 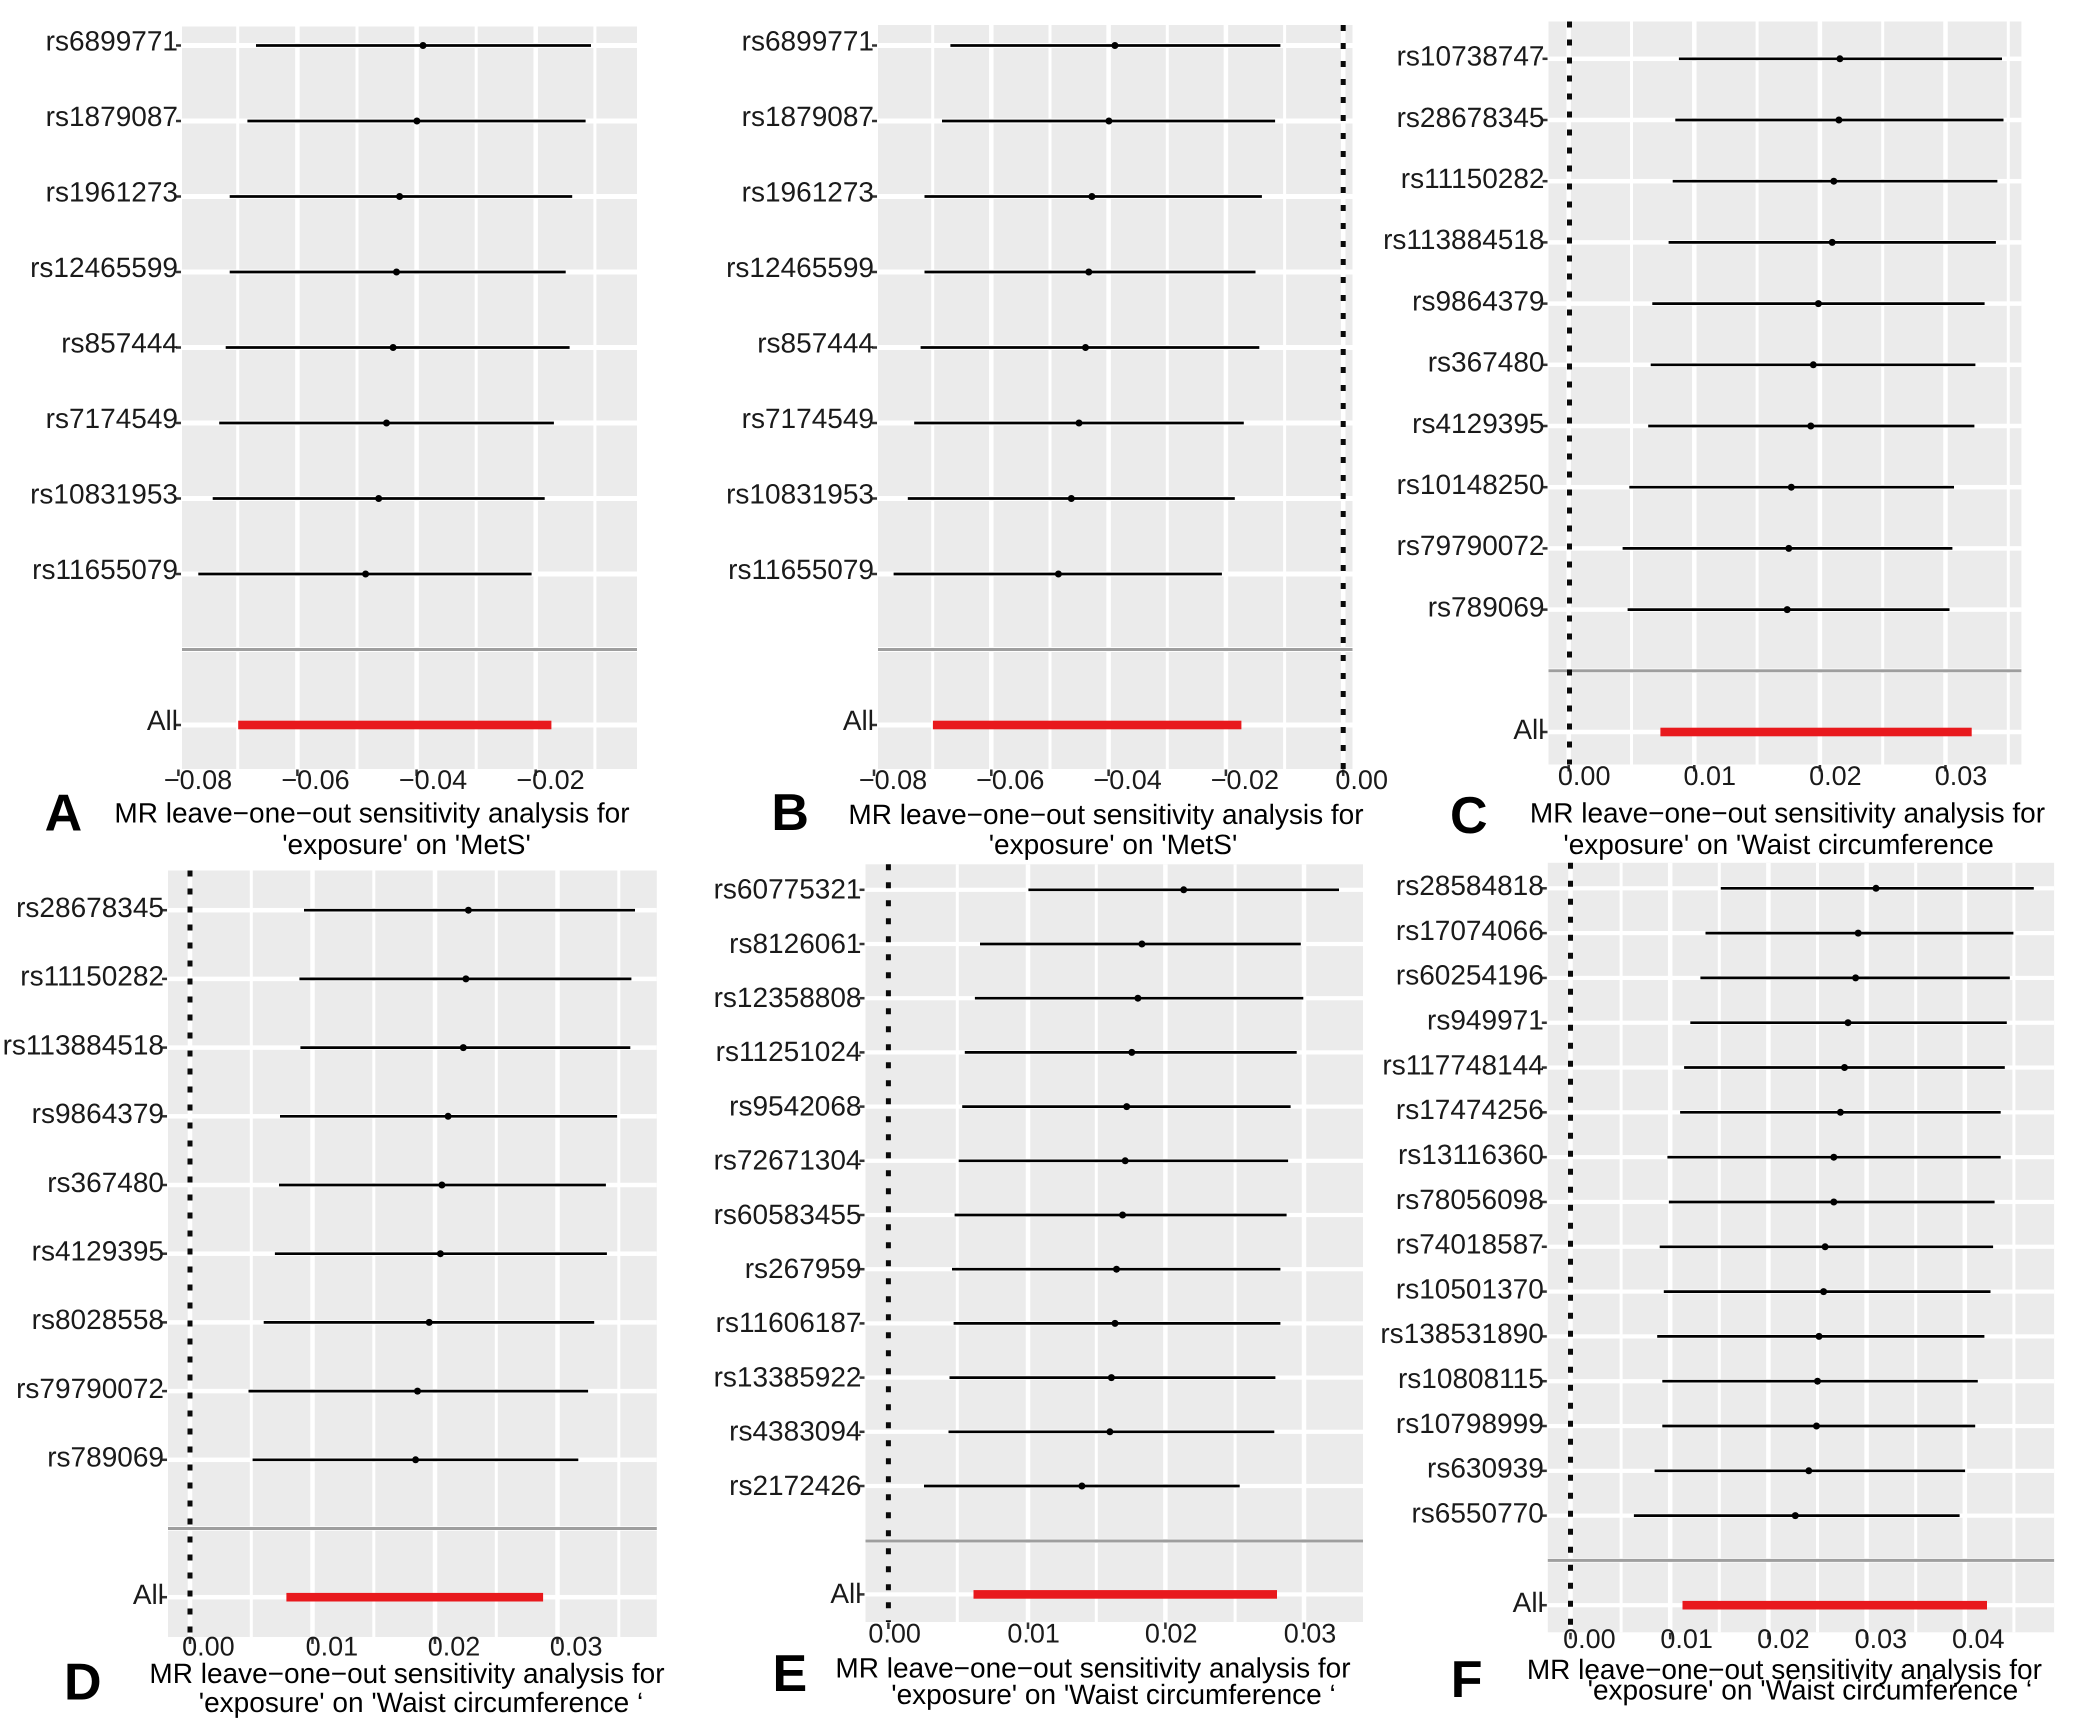 What do you see at coordinates (790, 1674) in the screenshot?
I see `svg-text: E` at bounding box center [790, 1674].